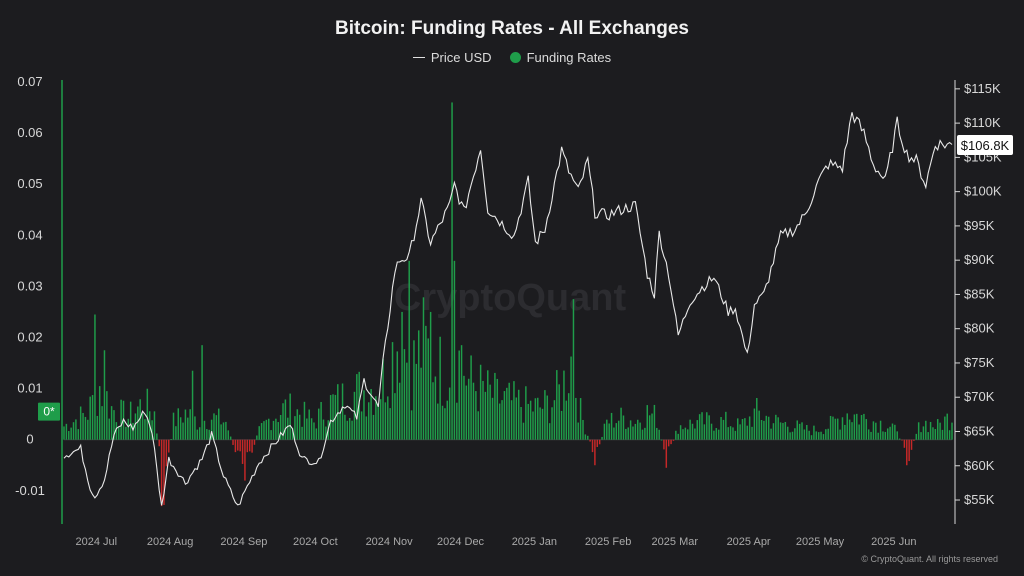 Image resolution: width=1024 pixels, height=576 pixels. I want to click on last-funding-badge-label: 0*, so click(49, 412).